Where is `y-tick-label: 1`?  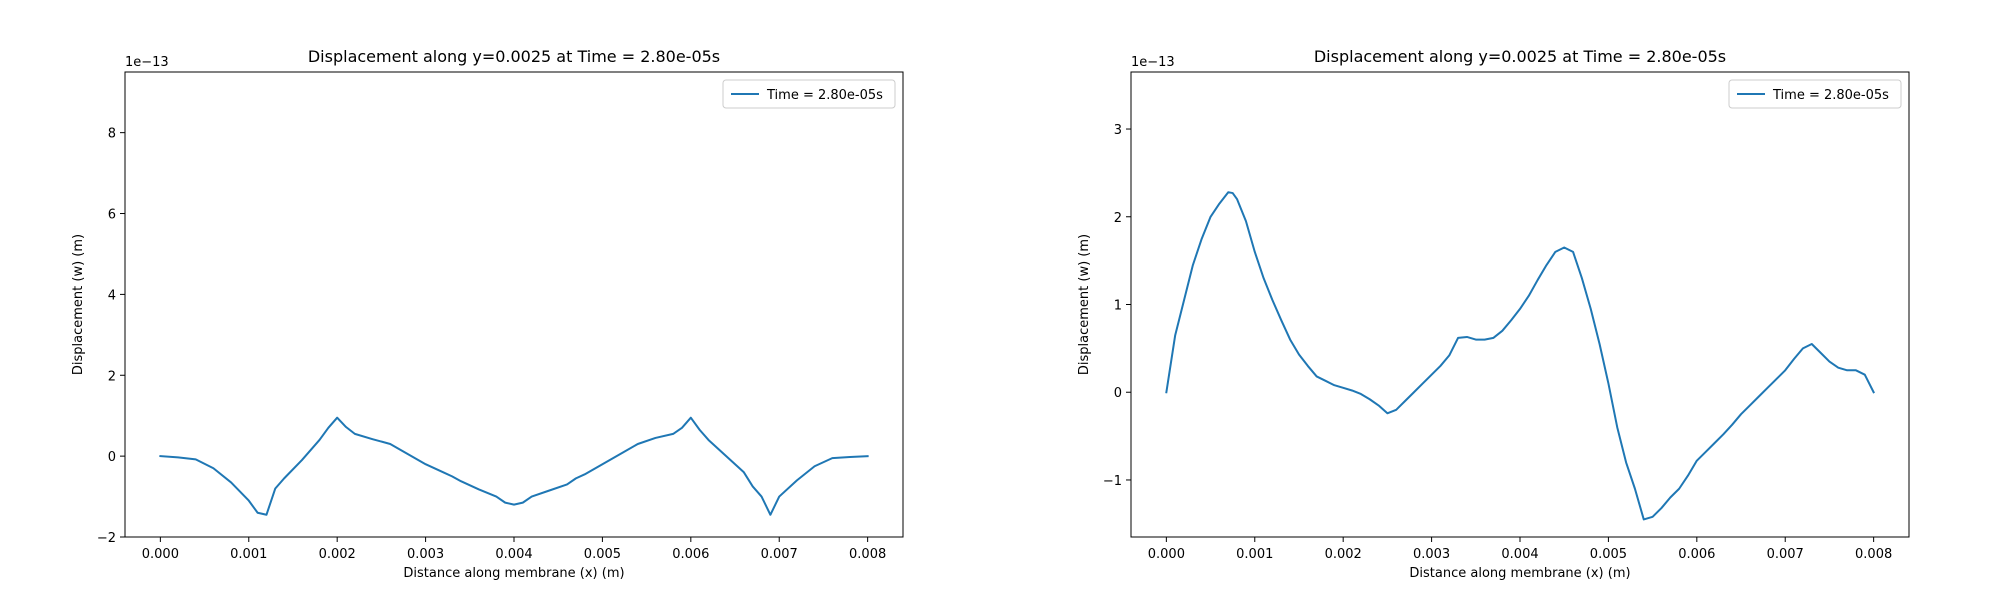 y-tick-label: 1 is located at coordinates (1118, 306).